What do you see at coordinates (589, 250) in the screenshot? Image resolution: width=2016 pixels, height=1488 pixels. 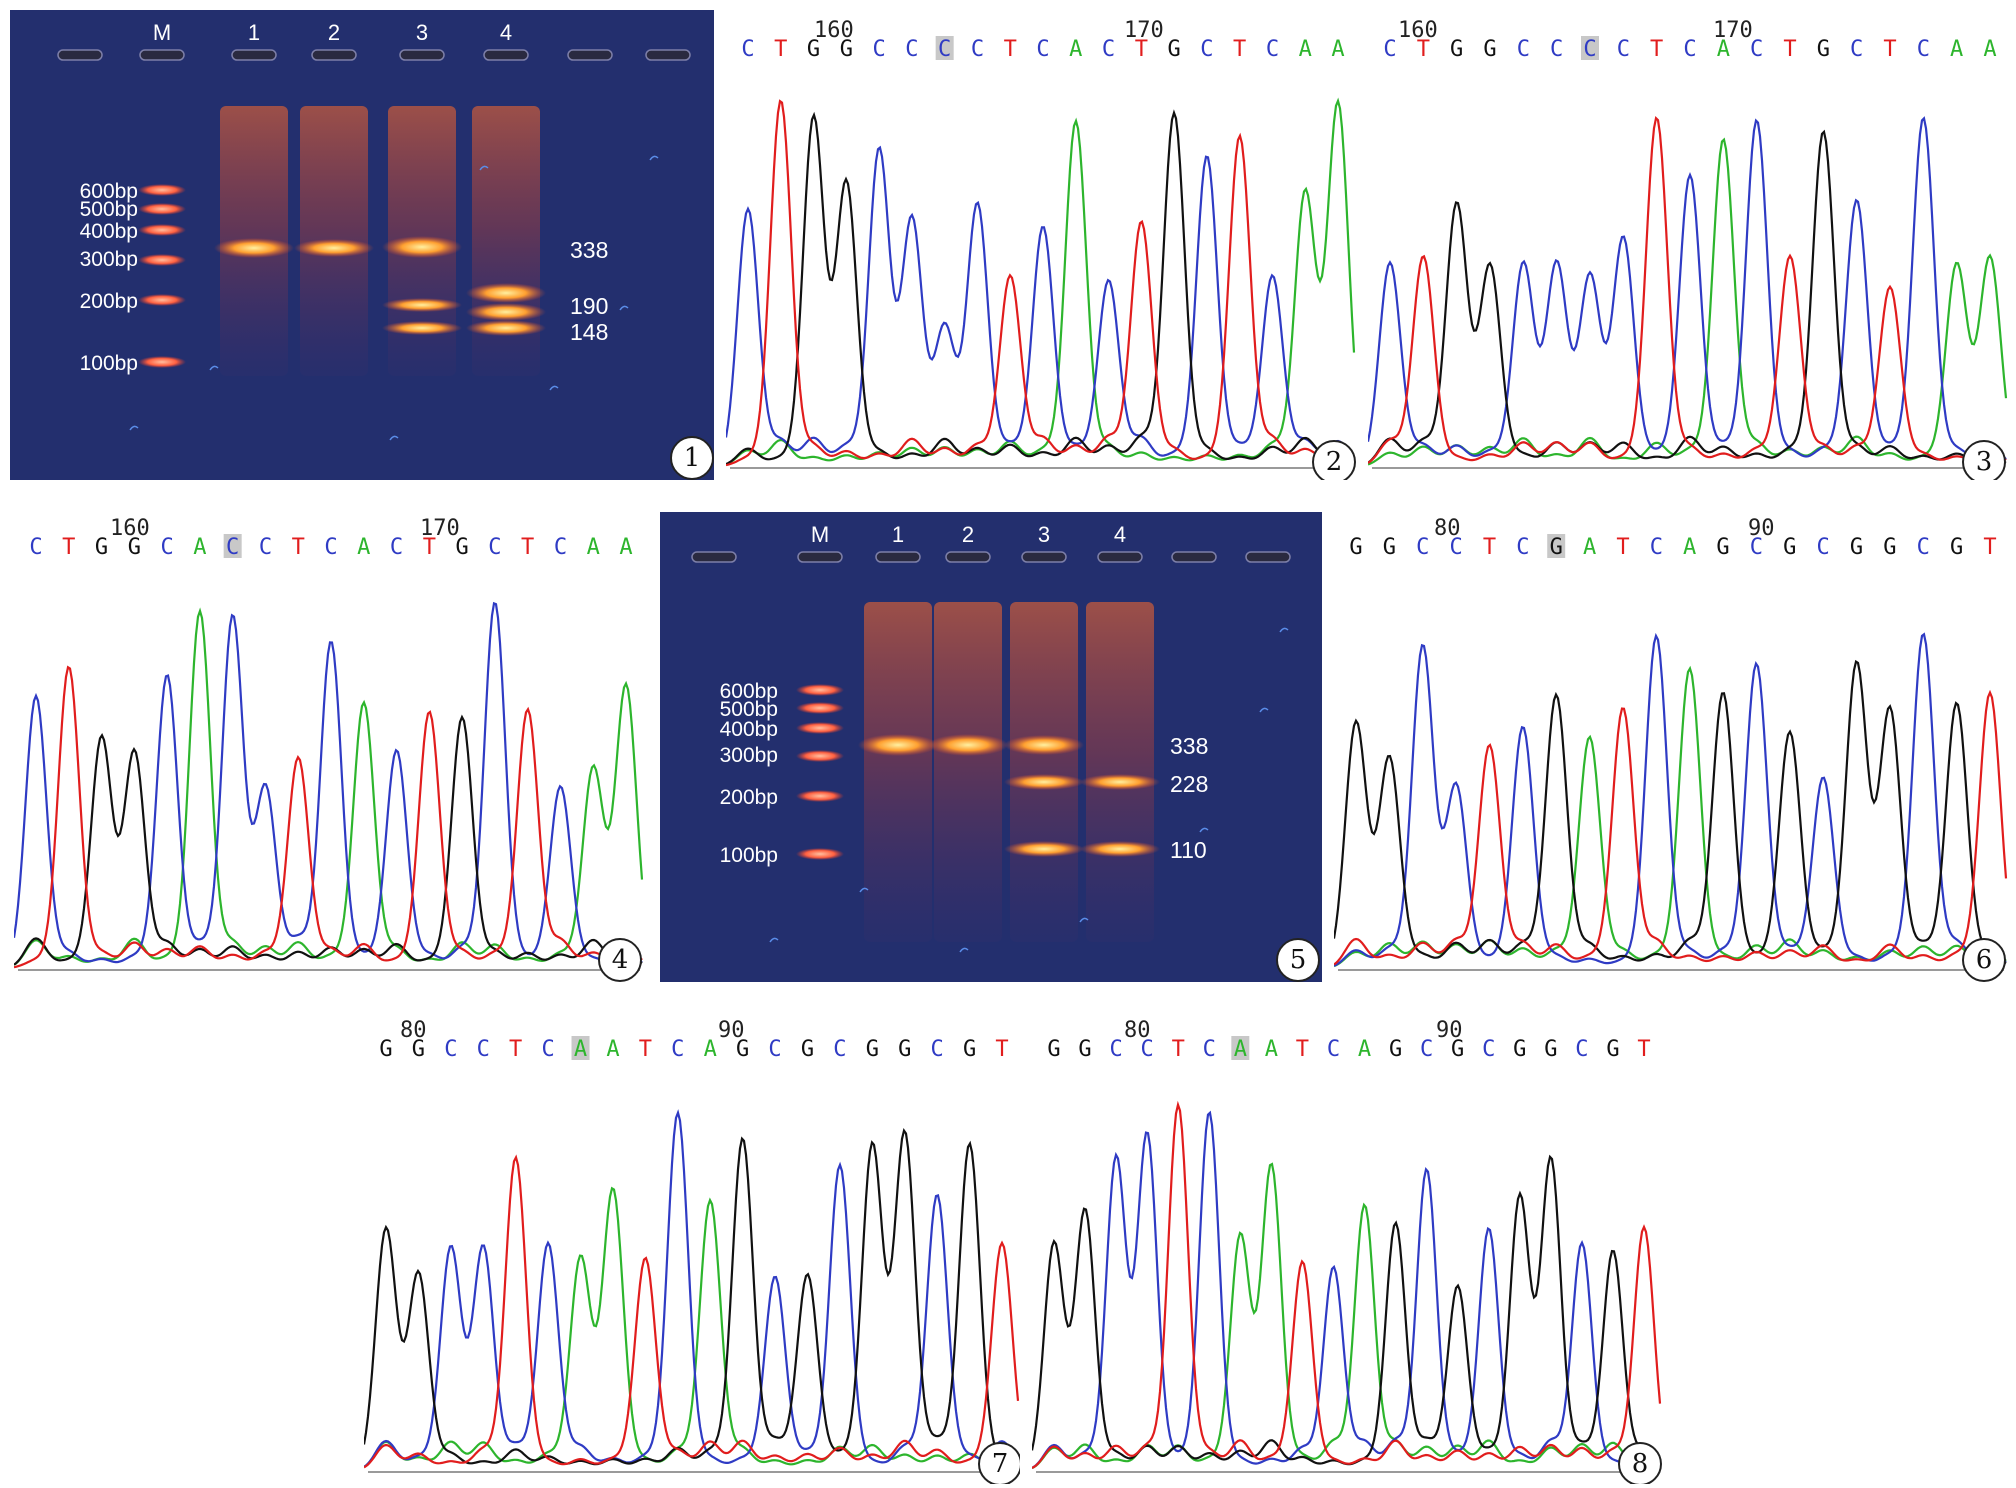 I see `fragment-size-label: 338` at bounding box center [589, 250].